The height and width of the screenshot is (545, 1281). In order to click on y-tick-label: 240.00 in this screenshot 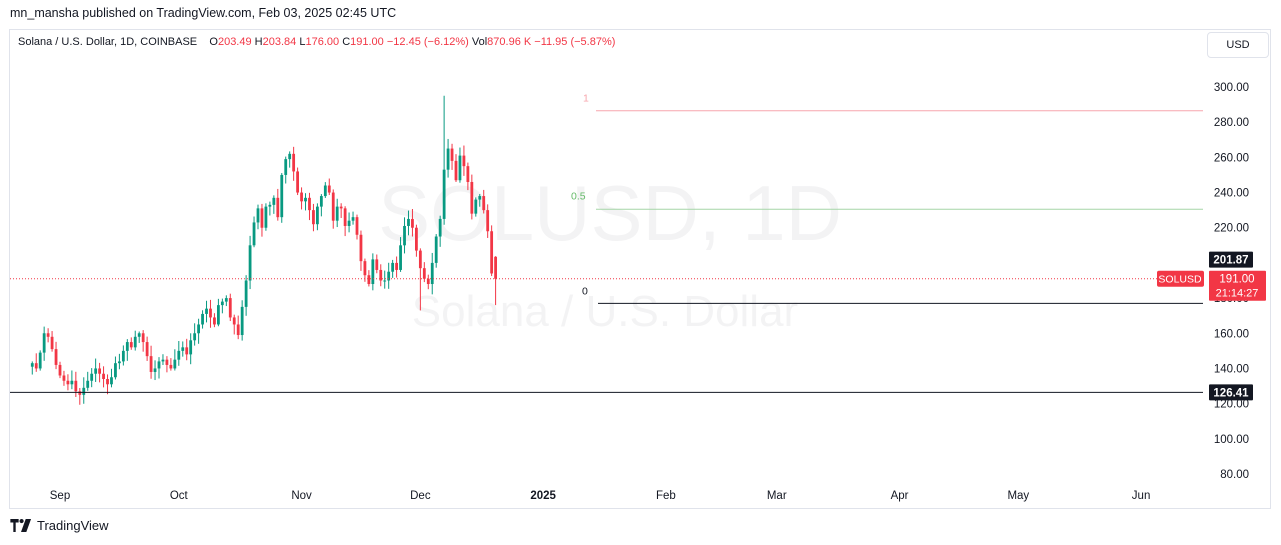, I will do `click(1231, 194)`.